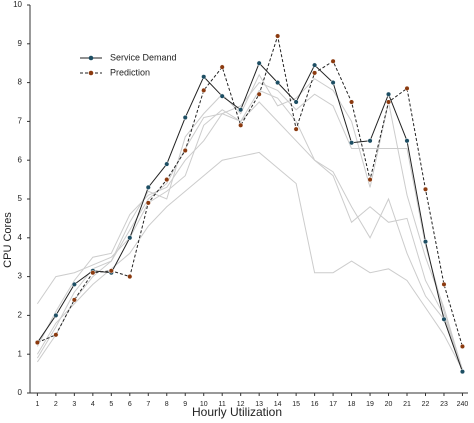  Describe the element at coordinates (20, 82) in the screenshot. I see `y-tick-label: 8` at that location.